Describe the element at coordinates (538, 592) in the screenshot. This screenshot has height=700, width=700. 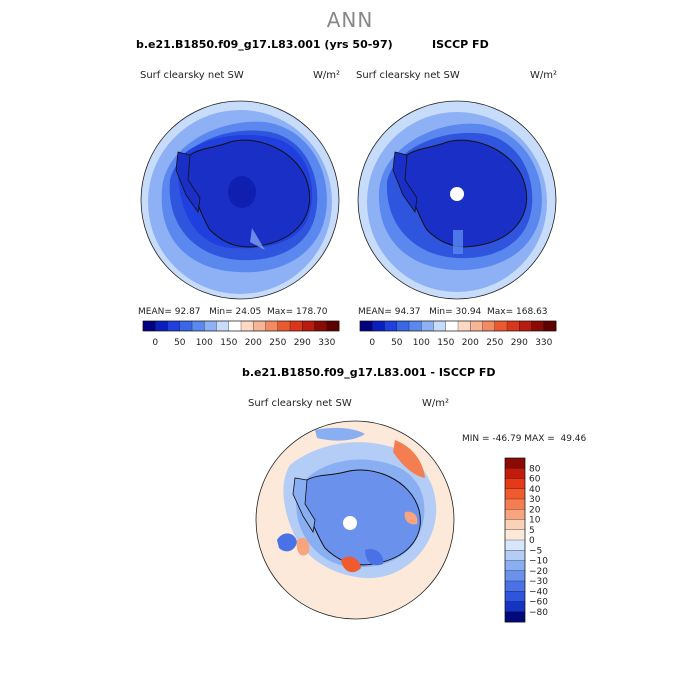
I see `colorbar-tick-label: −40` at that location.